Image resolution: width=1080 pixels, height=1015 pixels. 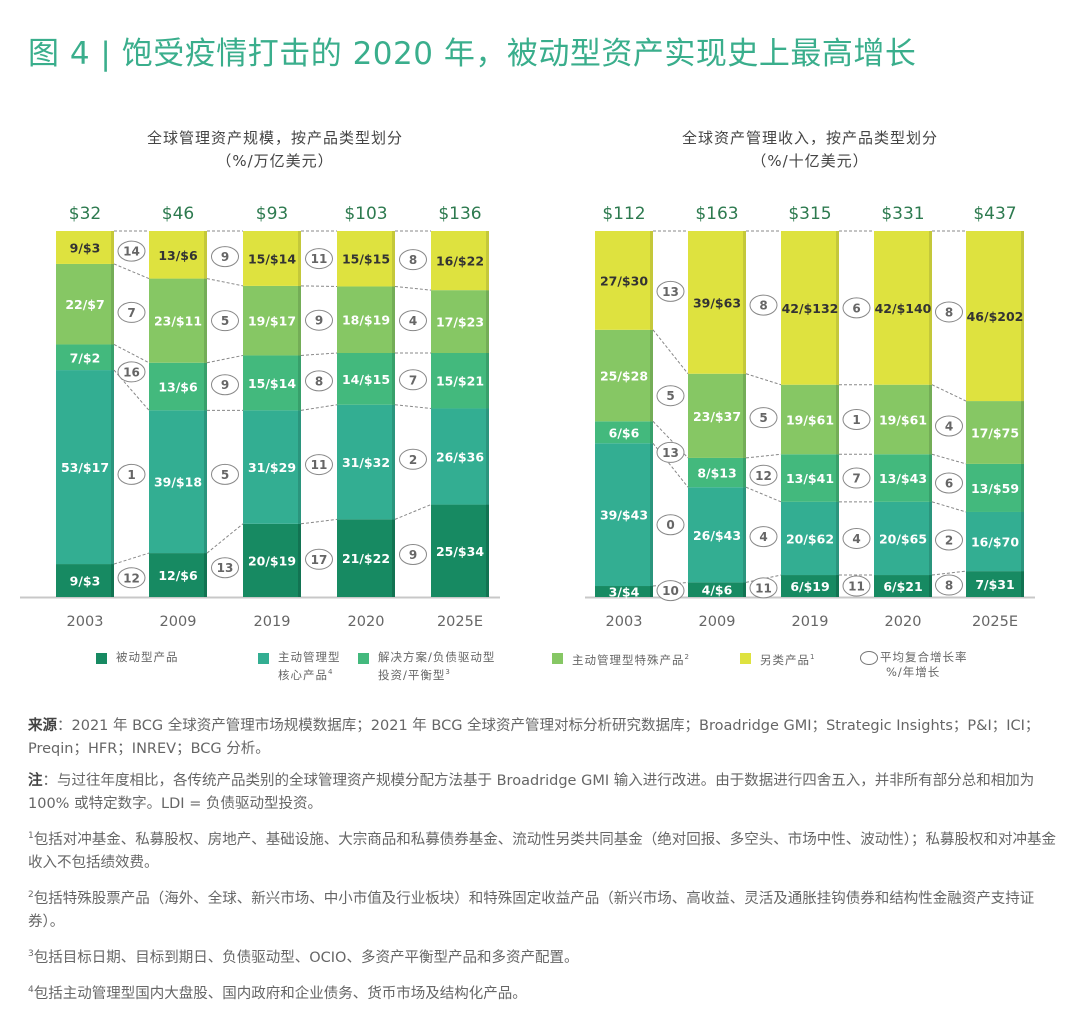 What do you see at coordinates (903, 538) in the screenshot?
I see `revenue-data-label-2020-active_core: 20/$65` at bounding box center [903, 538].